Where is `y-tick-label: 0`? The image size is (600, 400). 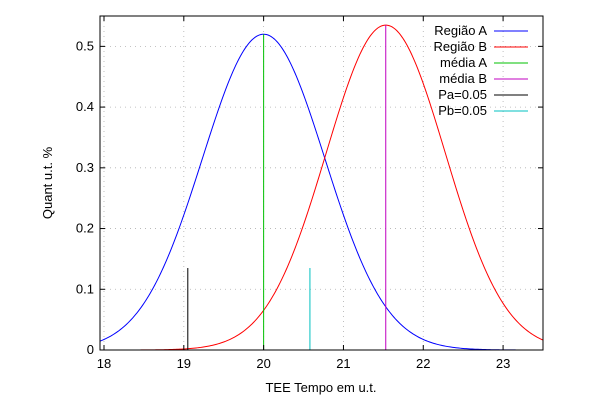
y-tick-label: 0 is located at coordinates (90, 349).